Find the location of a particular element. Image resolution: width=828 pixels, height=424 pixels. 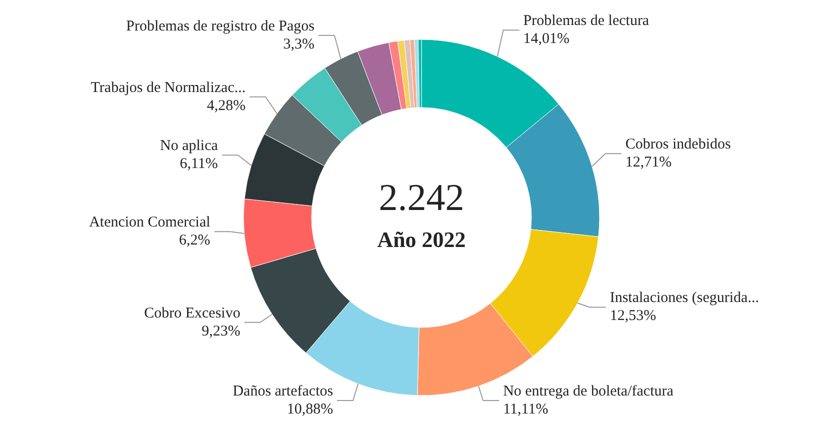

slice-label: No entrega de boleta/factura is located at coordinates (588, 392).